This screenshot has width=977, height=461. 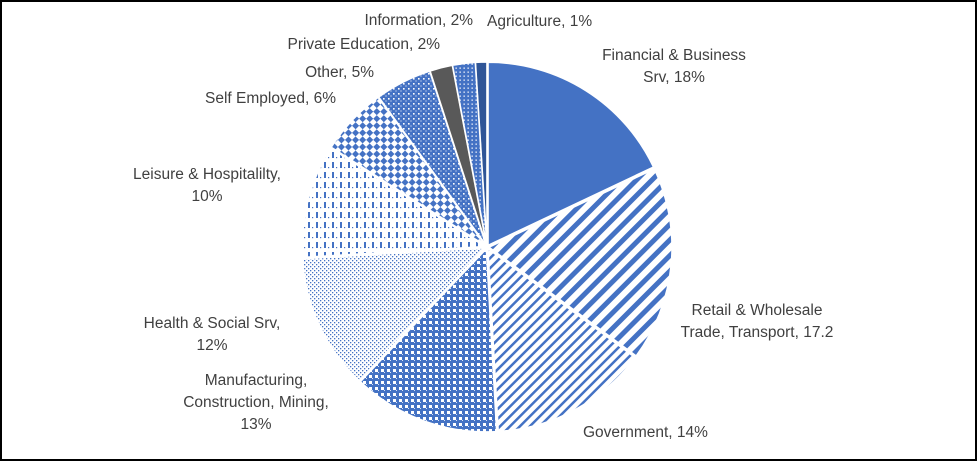 I want to click on slice-label-line: Retail & Wholesale, so click(x=757, y=310).